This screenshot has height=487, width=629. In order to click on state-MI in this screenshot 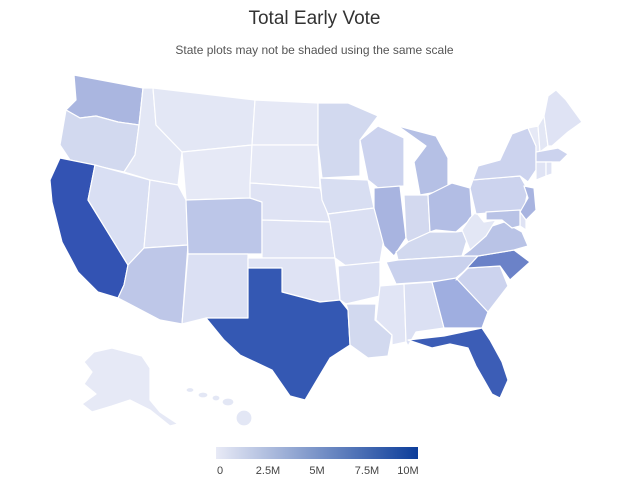, I will do `click(423, 160)`.